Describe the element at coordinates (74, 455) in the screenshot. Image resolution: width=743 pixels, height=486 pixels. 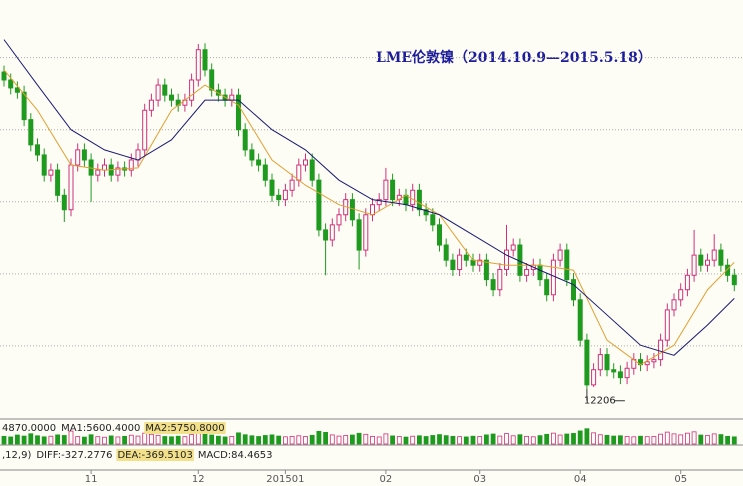
I see `indicator-info: DIFF:-327.2776` at that location.